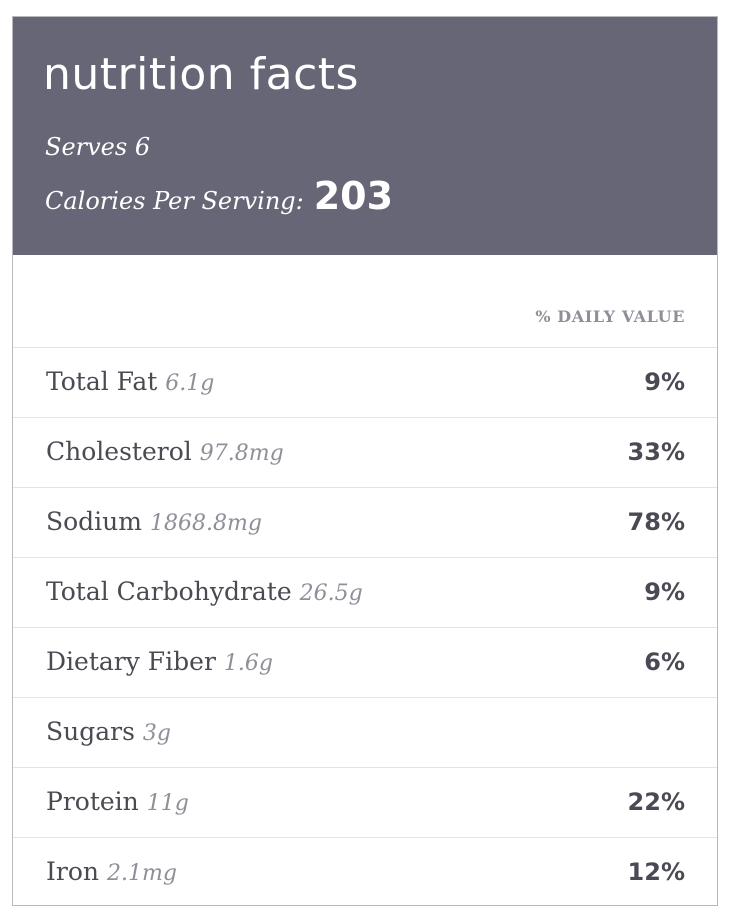 The height and width of the screenshot is (922, 734). What do you see at coordinates (141, 873) in the screenshot?
I see `nutrient-amount: 2.1mg` at bounding box center [141, 873].